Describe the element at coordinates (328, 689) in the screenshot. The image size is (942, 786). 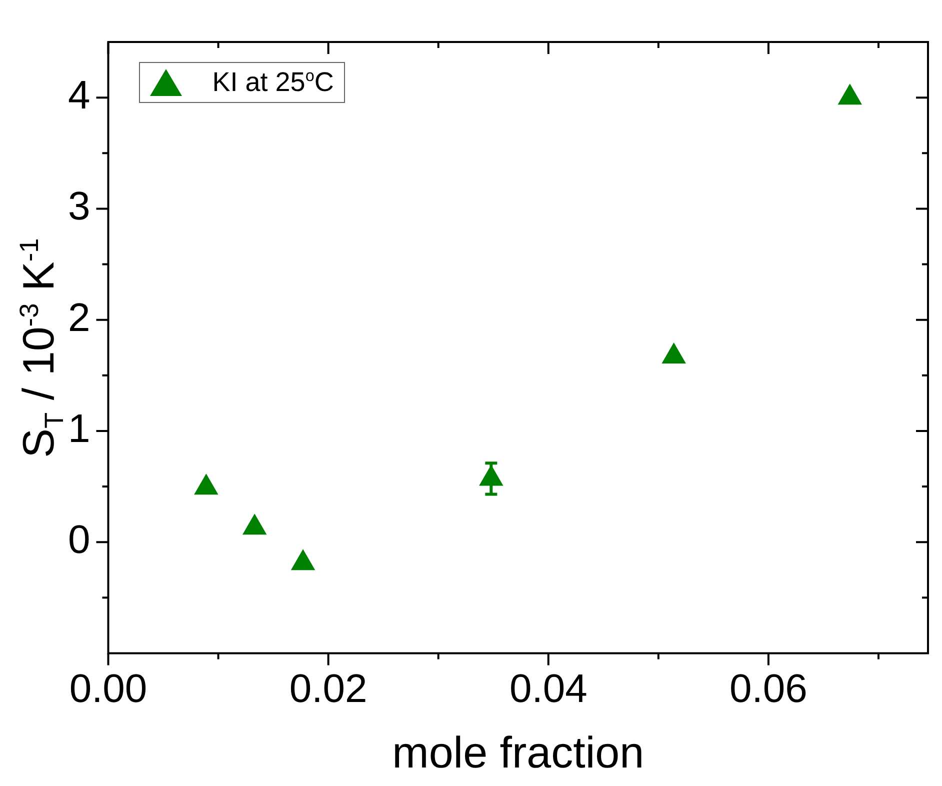
I see `x-tick-label: 0.02` at that location.